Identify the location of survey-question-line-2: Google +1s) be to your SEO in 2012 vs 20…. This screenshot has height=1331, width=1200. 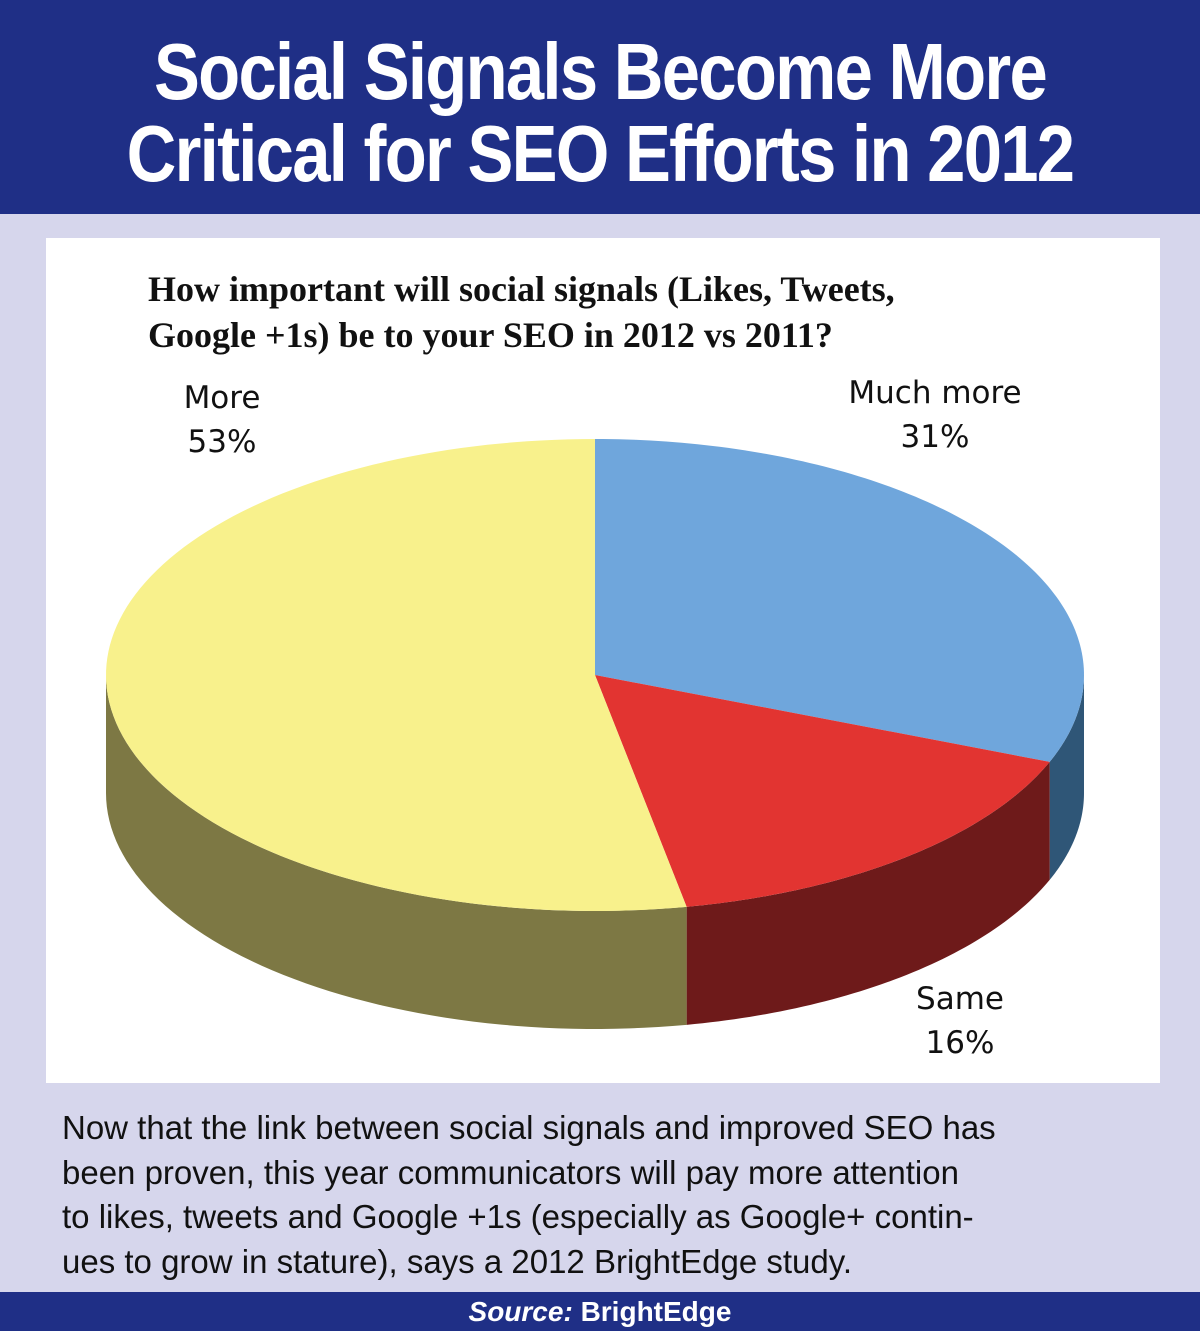
(490, 335).